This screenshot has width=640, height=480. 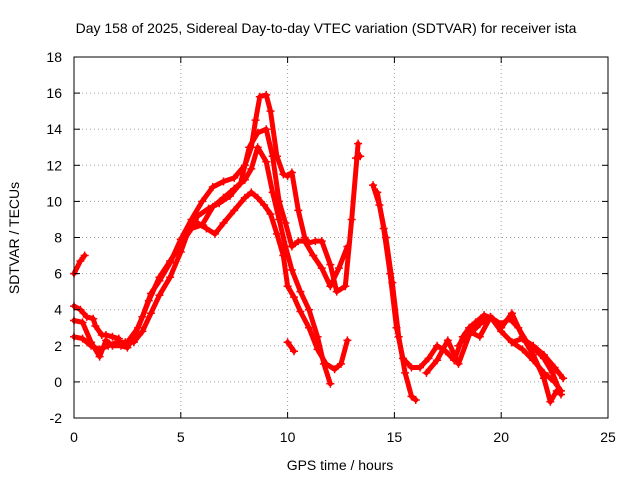 What do you see at coordinates (54, 93) in the screenshot?
I see `y-tick-label: 16` at bounding box center [54, 93].